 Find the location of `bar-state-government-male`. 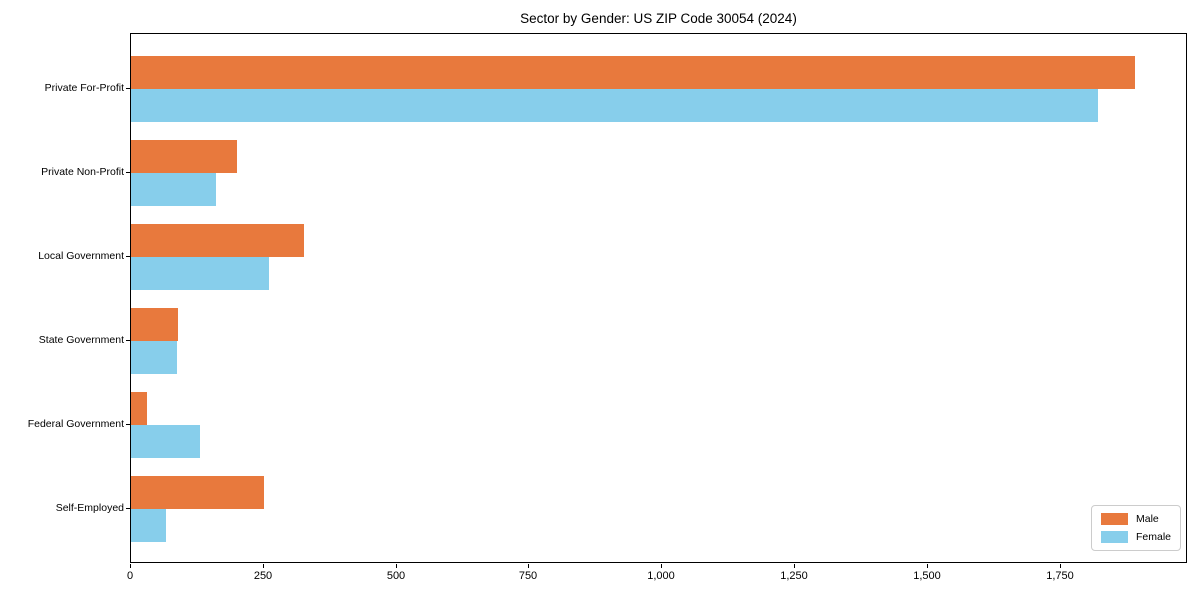

bar-state-government-male is located at coordinates (154, 324).